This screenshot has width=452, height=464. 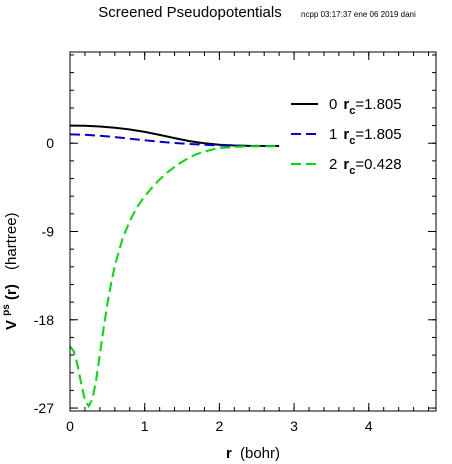 What do you see at coordinates (50, 143) in the screenshot?
I see `y-tick-label: 0` at bounding box center [50, 143].